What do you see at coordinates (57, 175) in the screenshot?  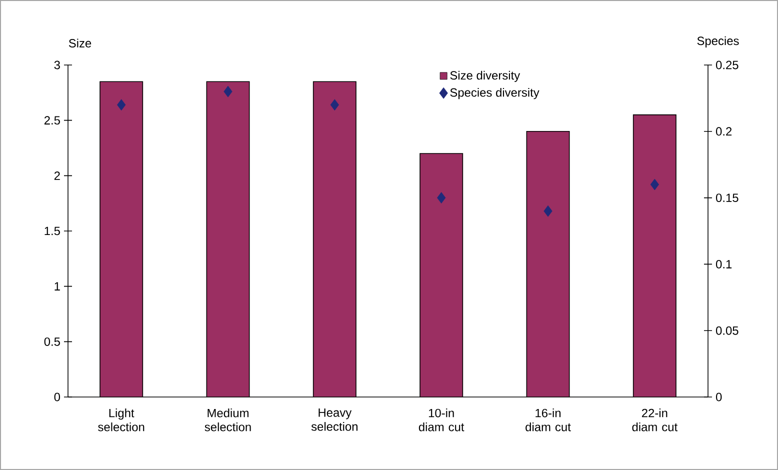 I see `y-tick-label: 2` at bounding box center [57, 175].